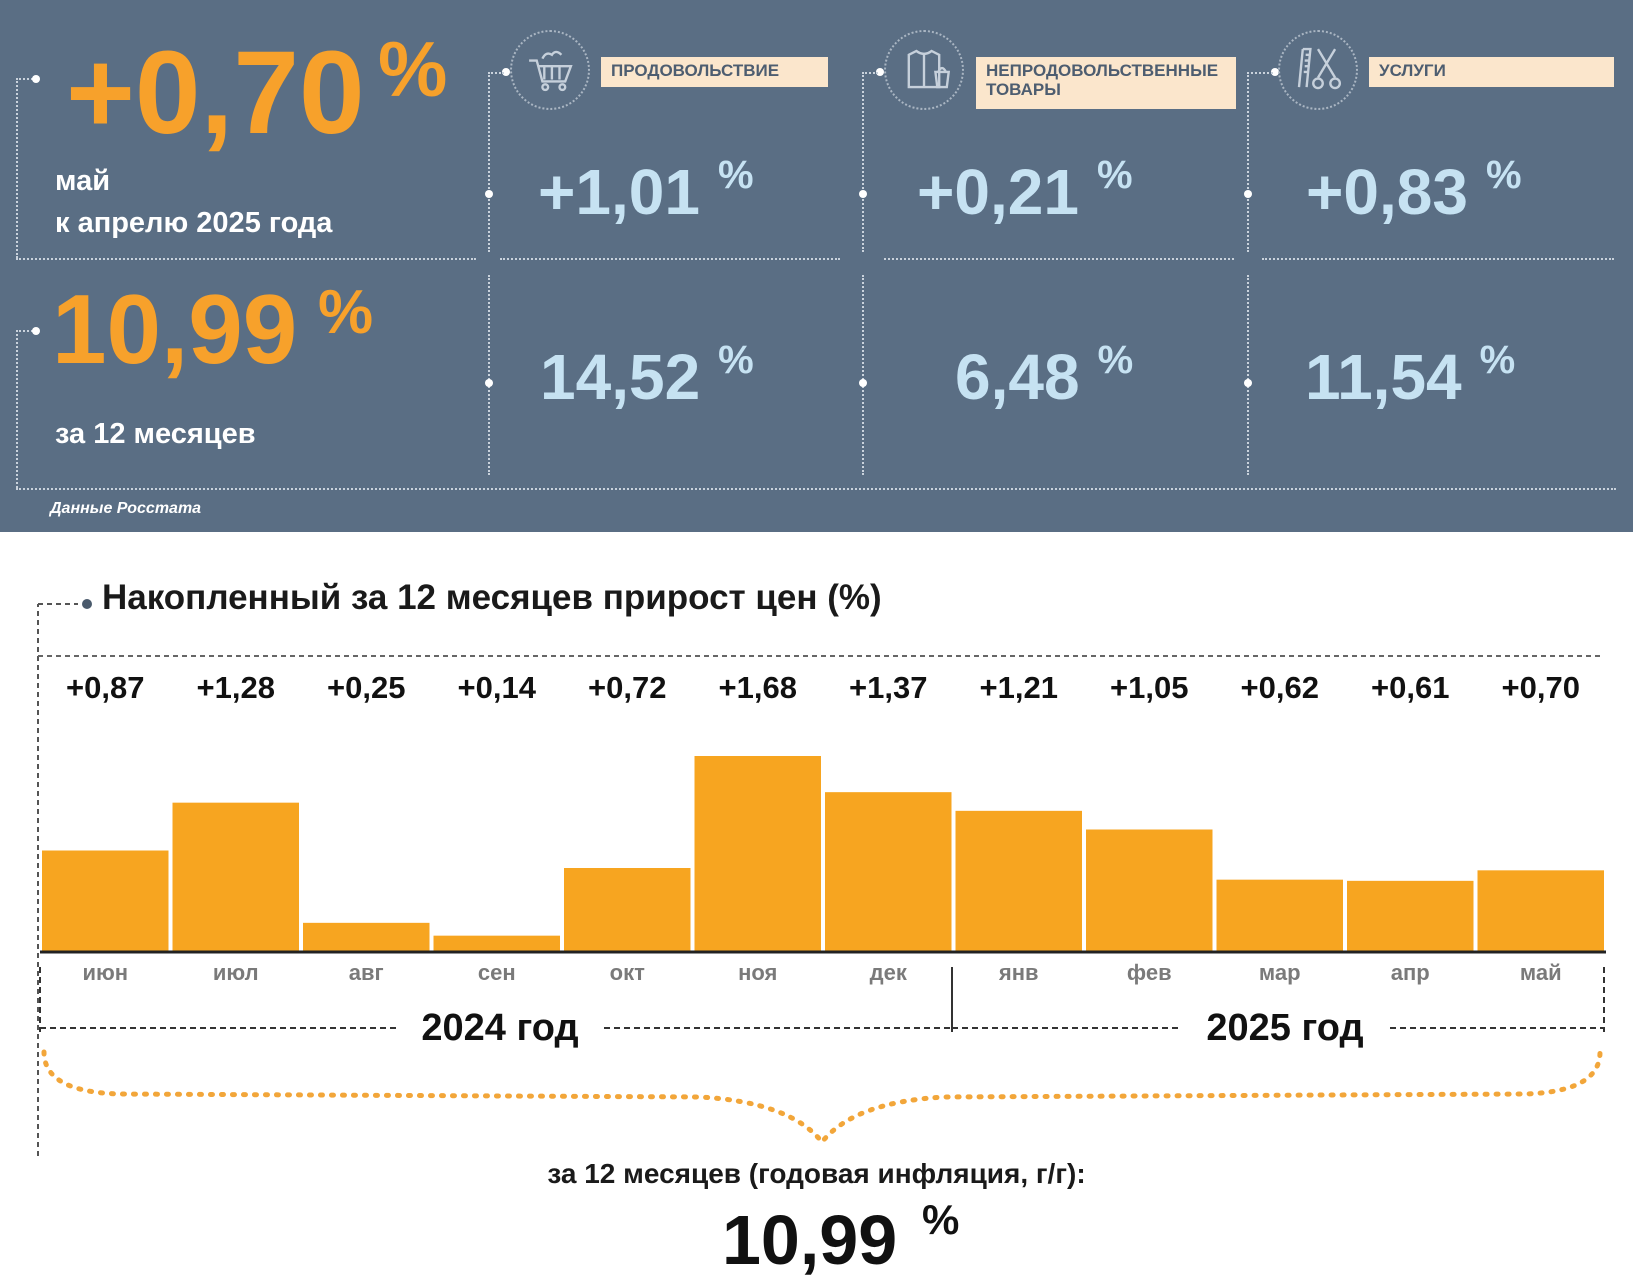 This screenshot has height=1285, width=1633. What do you see at coordinates (757, 972) in the screenshot?
I see `month-label: ноя` at bounding box center [757, 972].